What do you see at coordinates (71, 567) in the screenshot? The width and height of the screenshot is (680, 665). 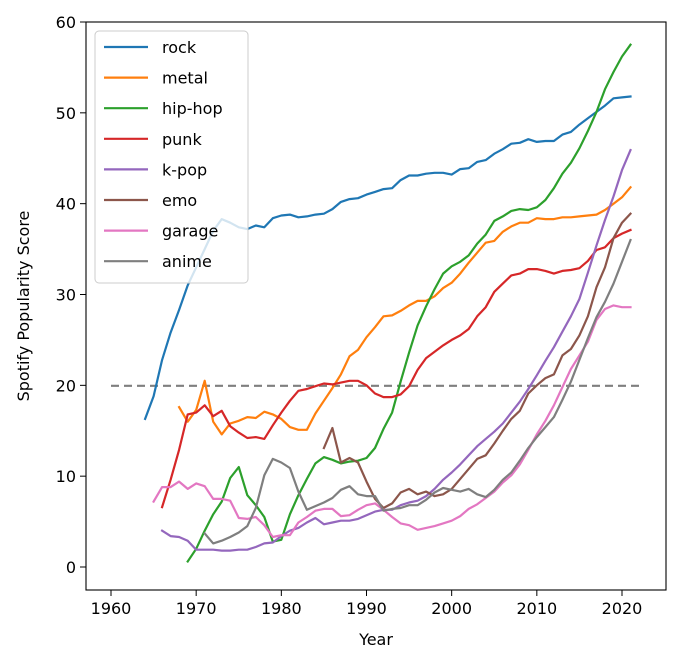 I see `y-tick-label: 0` at bounding box center [71, 567].